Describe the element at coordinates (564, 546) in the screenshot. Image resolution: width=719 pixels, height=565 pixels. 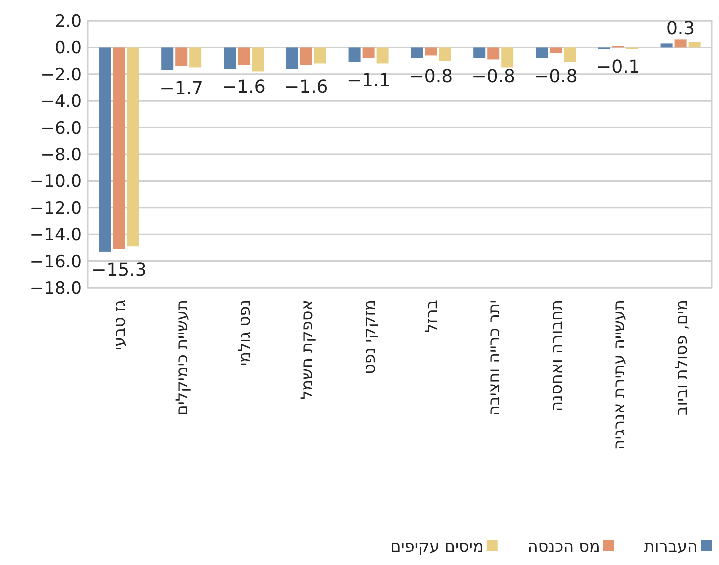
I see `legend-label: מס הכנסה` at that location.